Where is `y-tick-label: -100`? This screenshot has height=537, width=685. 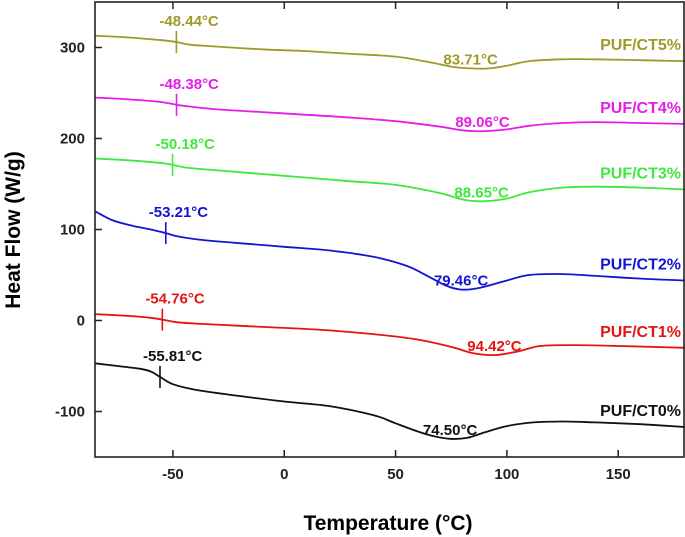 y-tick-label: -100 is located at coordinates (70, 412).